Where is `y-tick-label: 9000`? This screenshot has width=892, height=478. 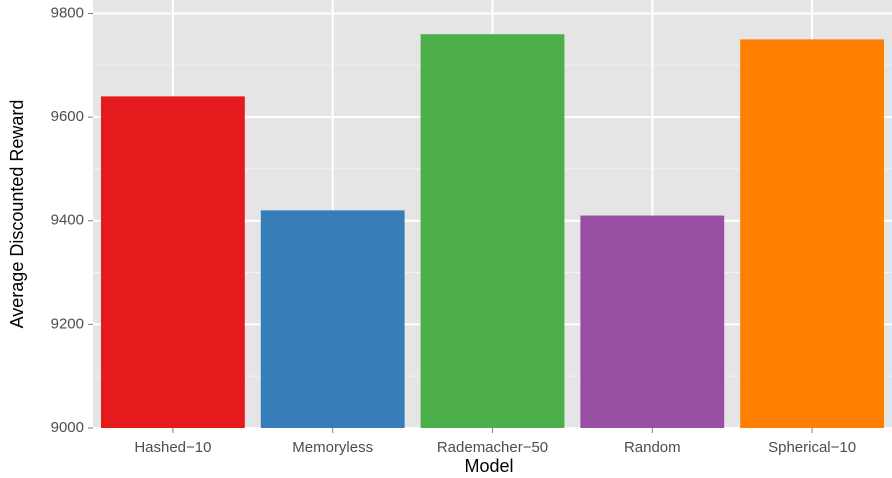
y-tick-label: 9000 is located at coordinates (67, 427).